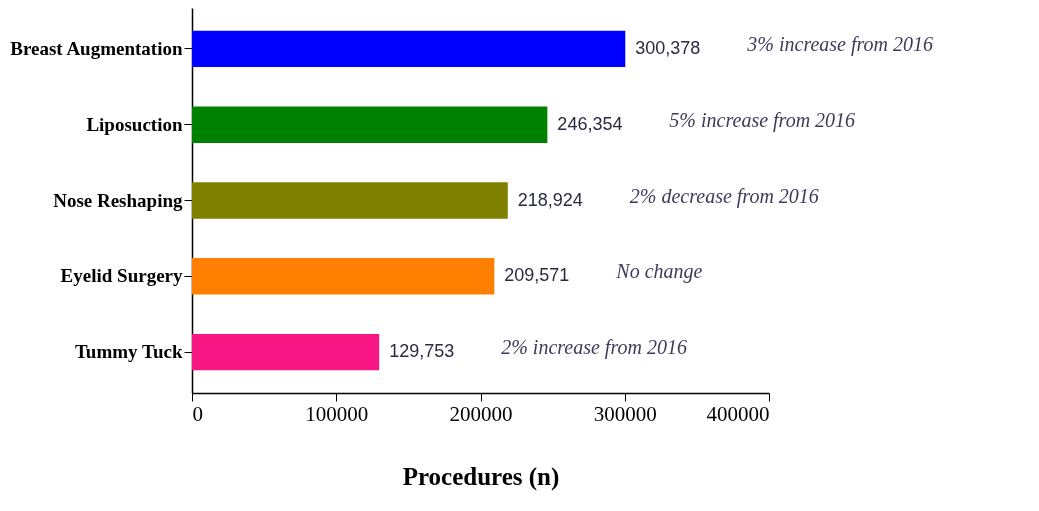  What do you see at coordinates (128, 352) in the screenshot?
I see `y-tick-label: Tummy Tuck` at bounding box center [128, 352].